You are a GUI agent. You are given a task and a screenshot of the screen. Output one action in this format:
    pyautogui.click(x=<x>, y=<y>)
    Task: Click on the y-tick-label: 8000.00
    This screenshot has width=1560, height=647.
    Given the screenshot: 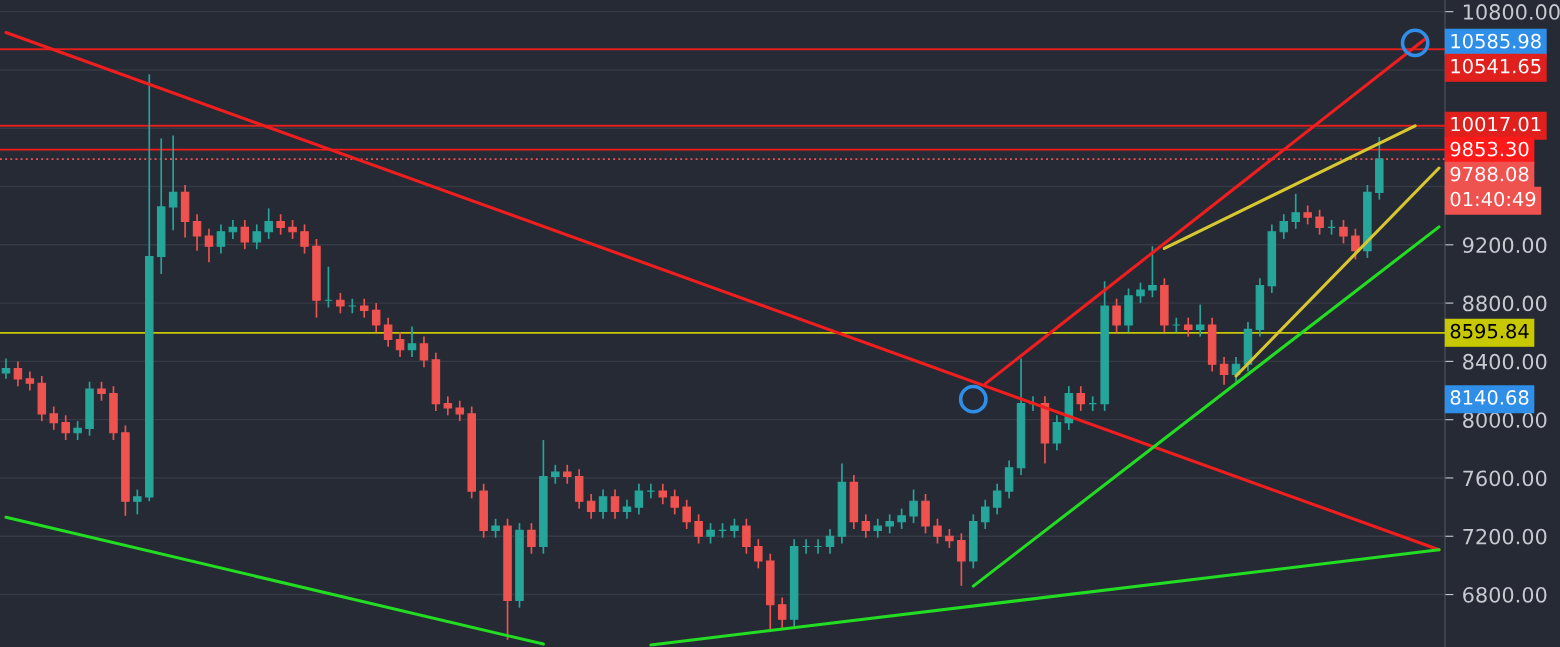 What is the action you would take?
    pyautogui.click(x=1505, y=420)
    